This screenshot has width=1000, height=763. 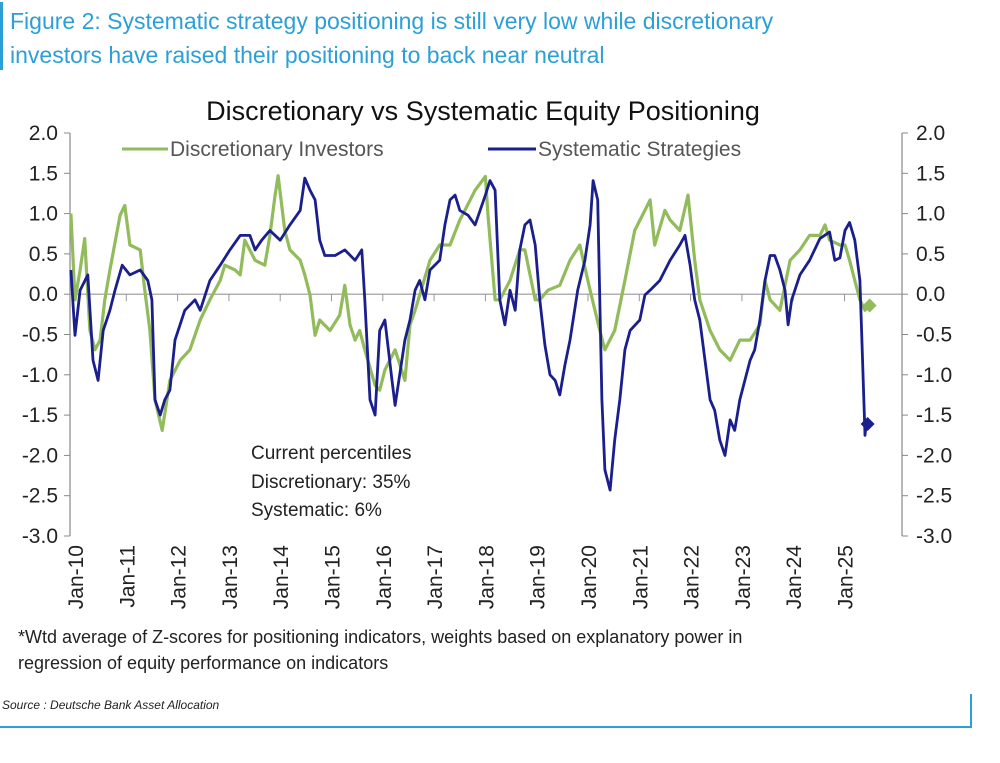 I want to click on x-tick-label: Jan-15, so click(x=333, y=577).